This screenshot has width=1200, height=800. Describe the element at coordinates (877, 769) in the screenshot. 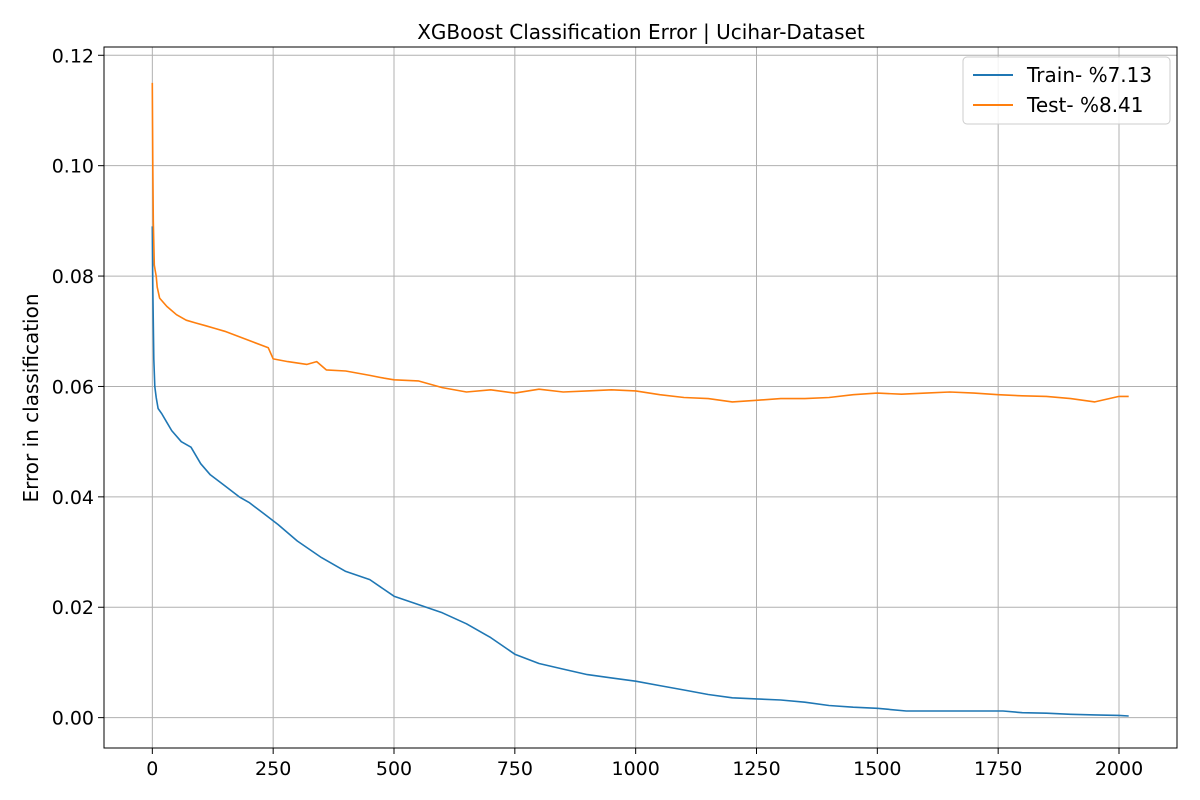

I see `x-tick-label: 1500` at that location.